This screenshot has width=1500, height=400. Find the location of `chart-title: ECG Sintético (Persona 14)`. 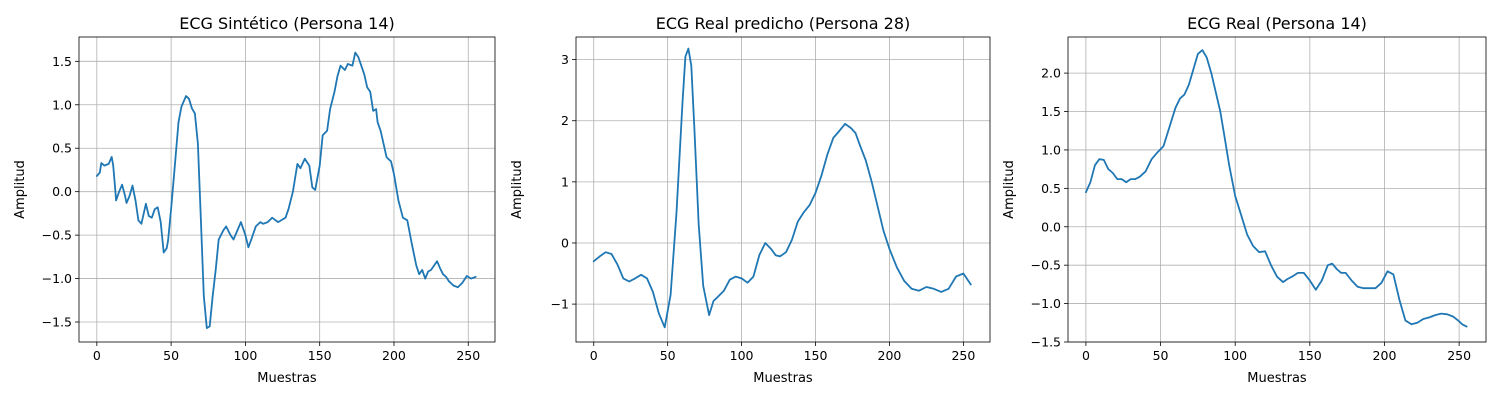

chart-title: ECG Sintético (Persona 14) is located at coordinates (287, 23).